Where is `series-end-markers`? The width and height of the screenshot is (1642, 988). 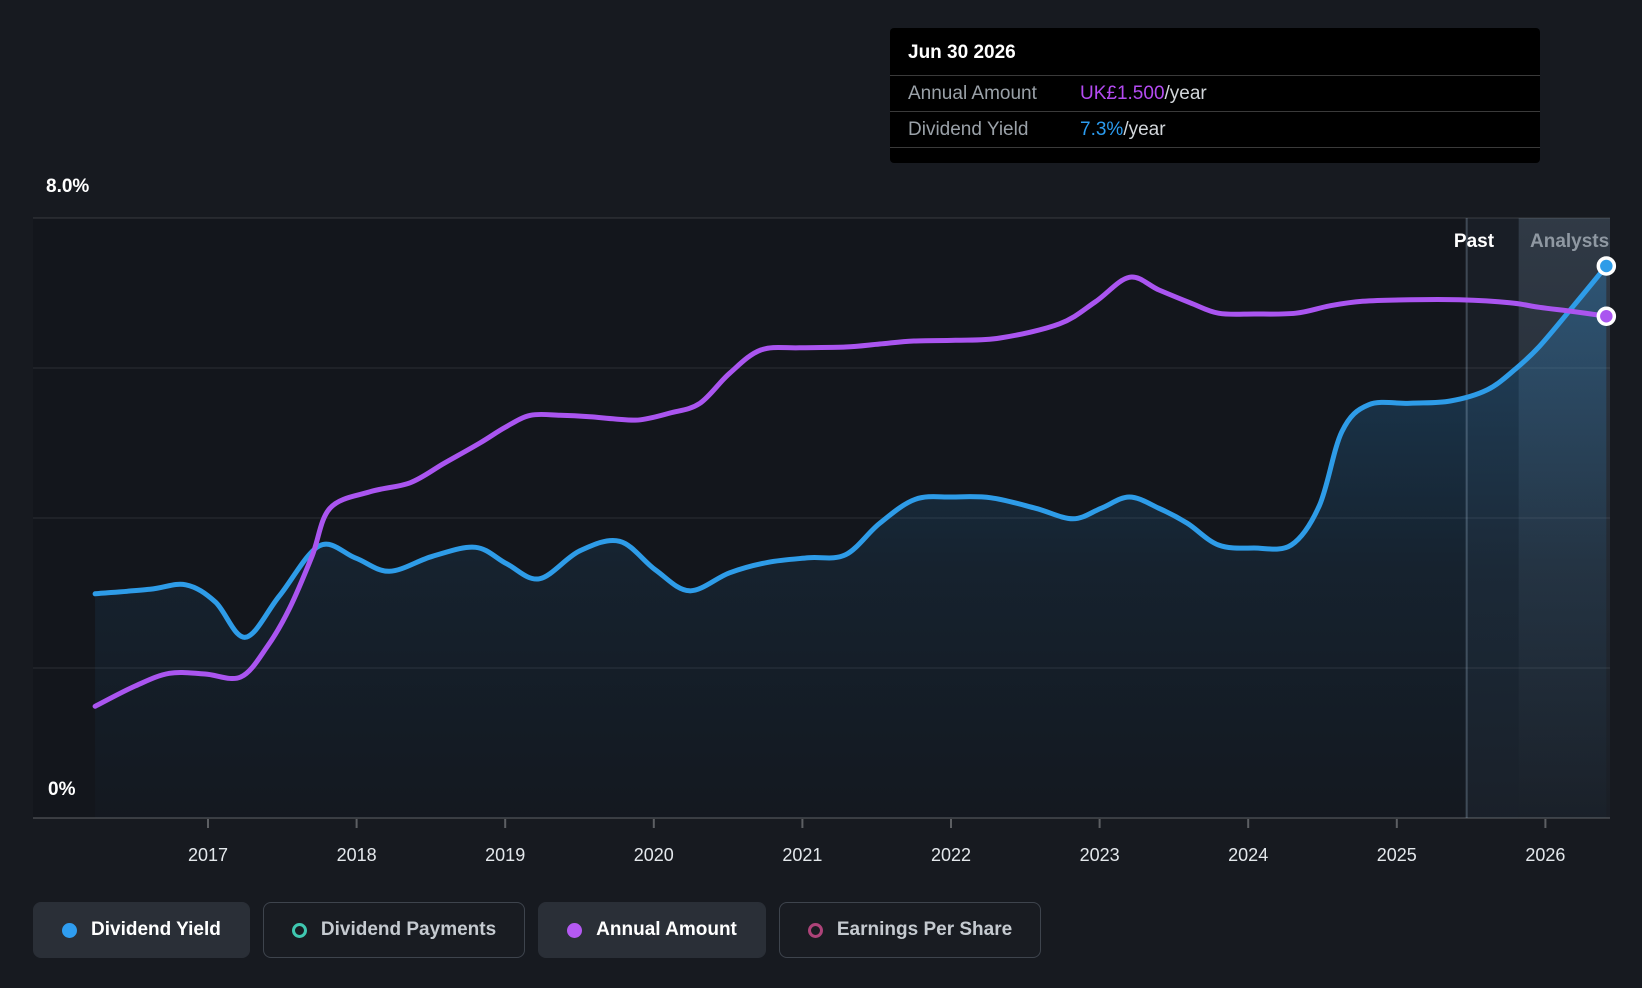
series-end-markers is located at coordinates (1606, 291).